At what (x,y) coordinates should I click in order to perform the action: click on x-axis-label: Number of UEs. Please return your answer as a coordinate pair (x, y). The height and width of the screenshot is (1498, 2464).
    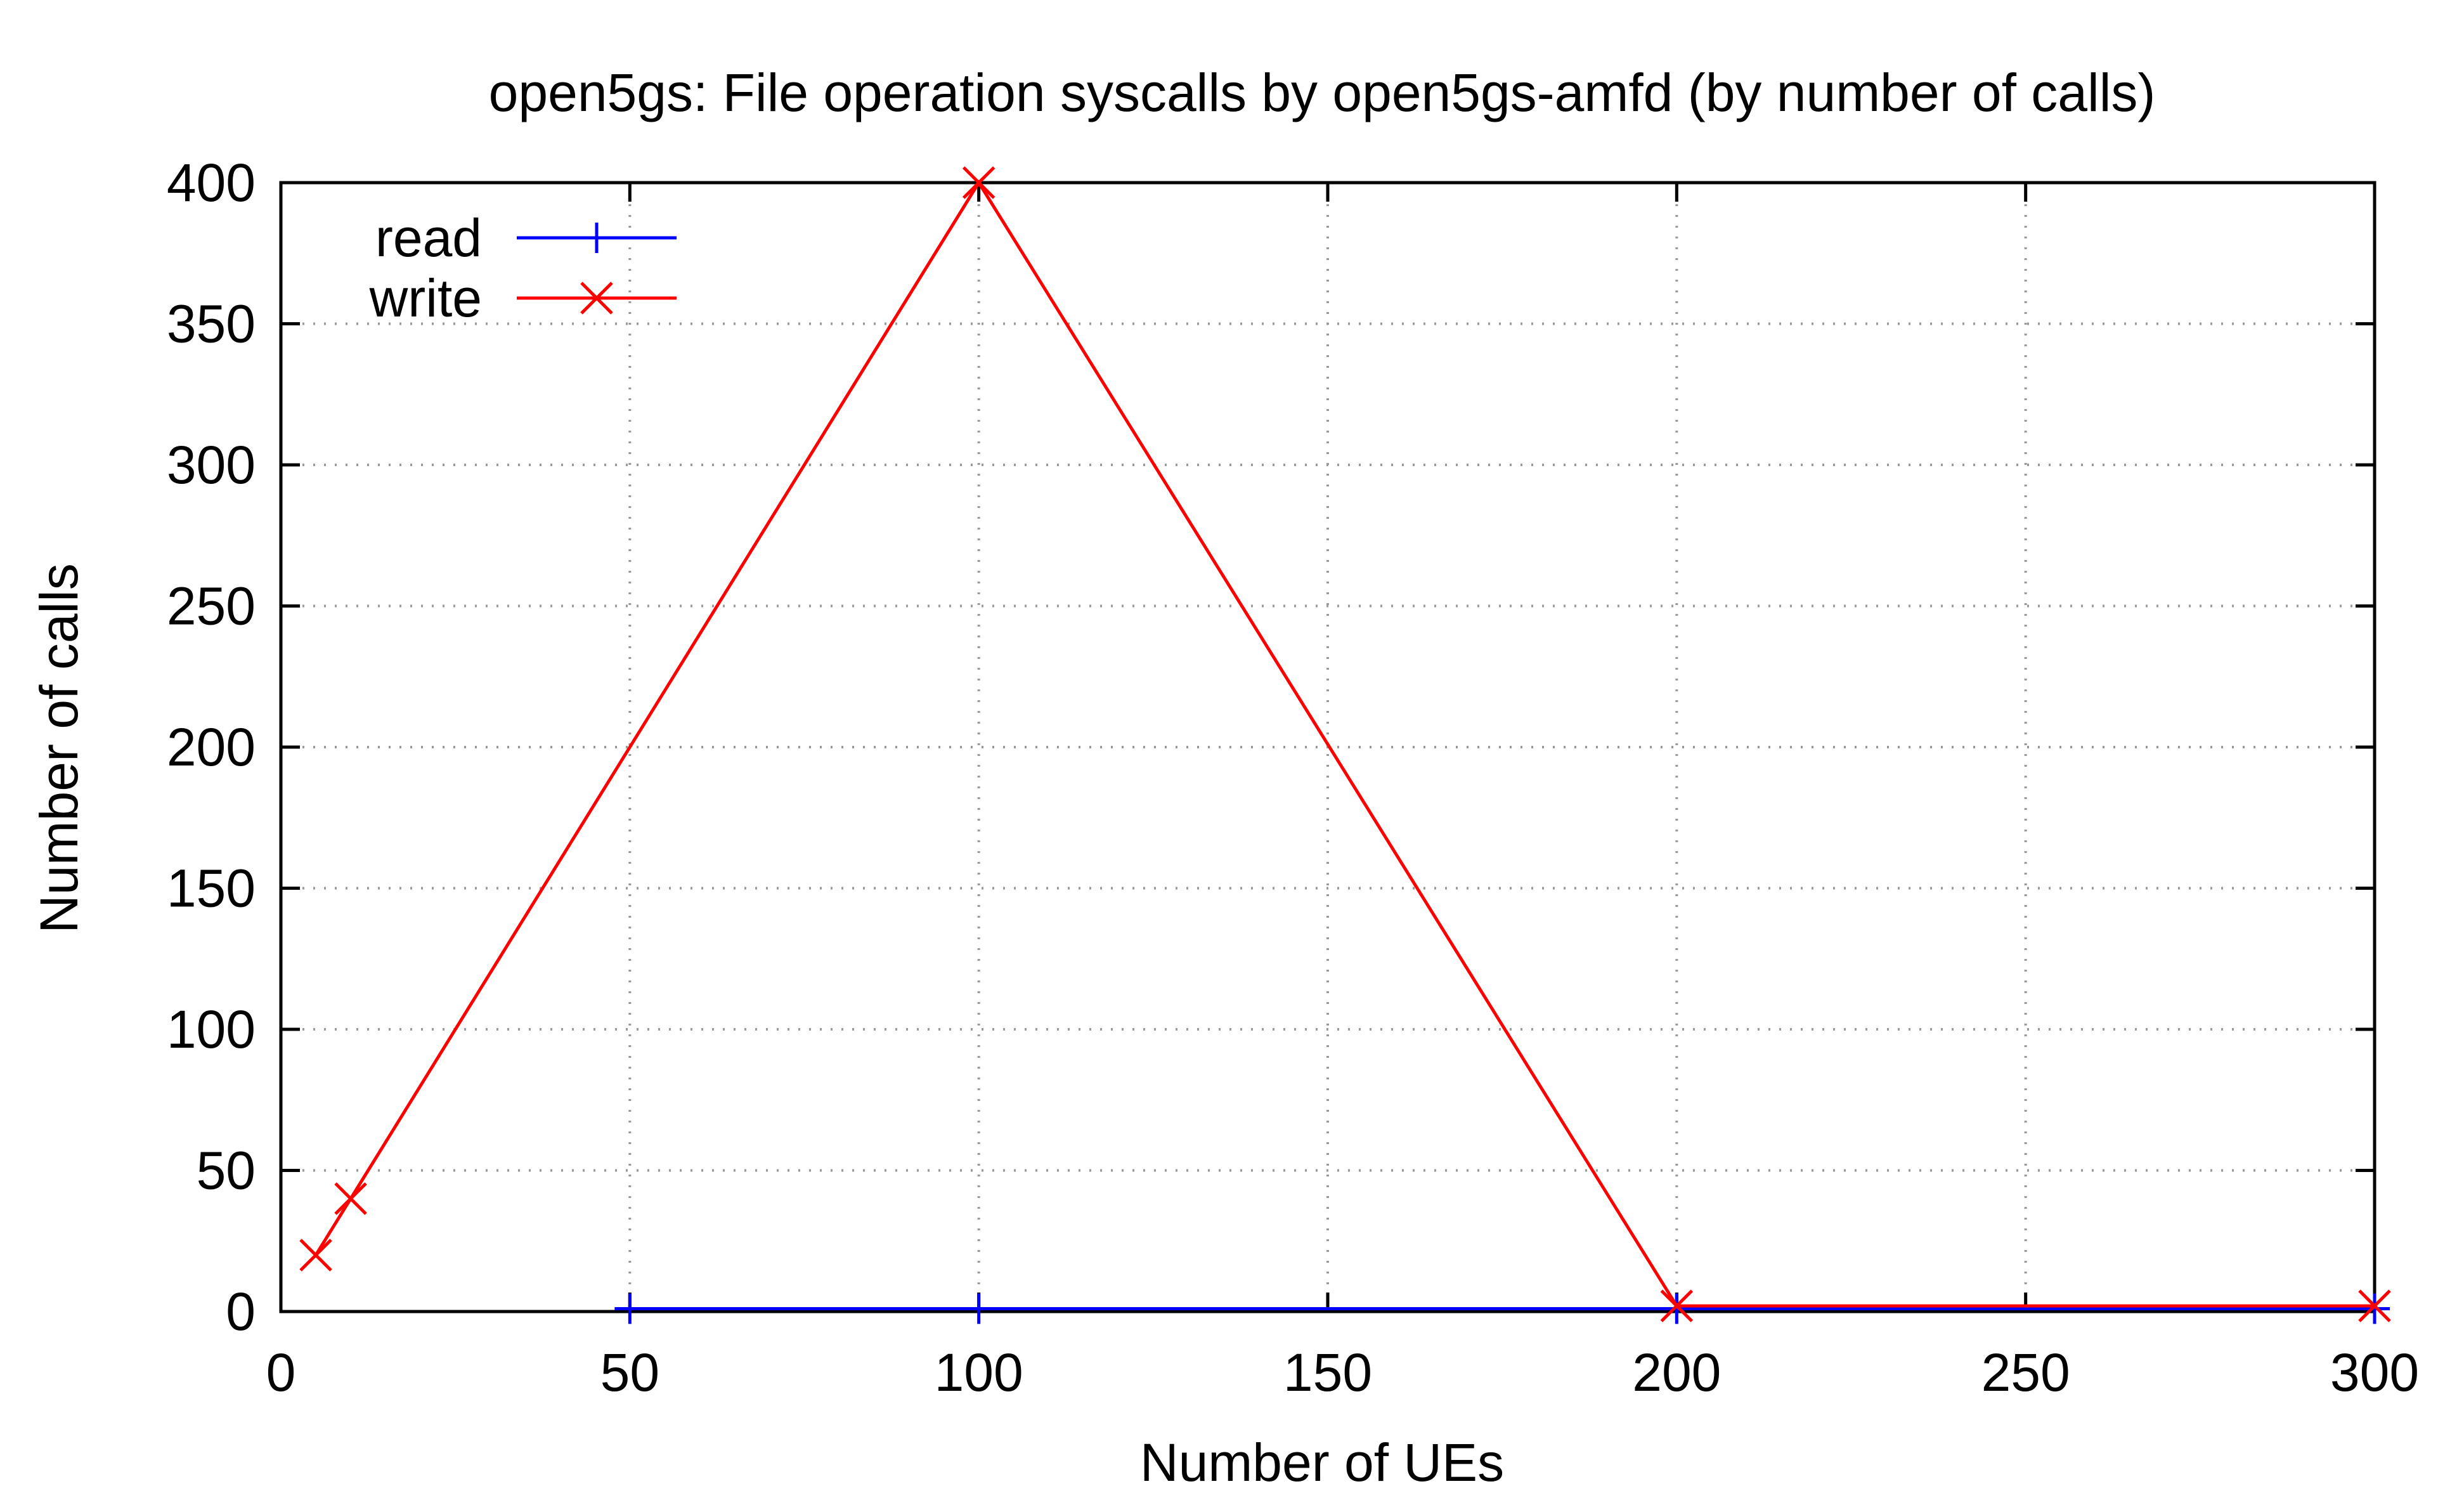
    Looking at the image, I should click on (1322, 1463).